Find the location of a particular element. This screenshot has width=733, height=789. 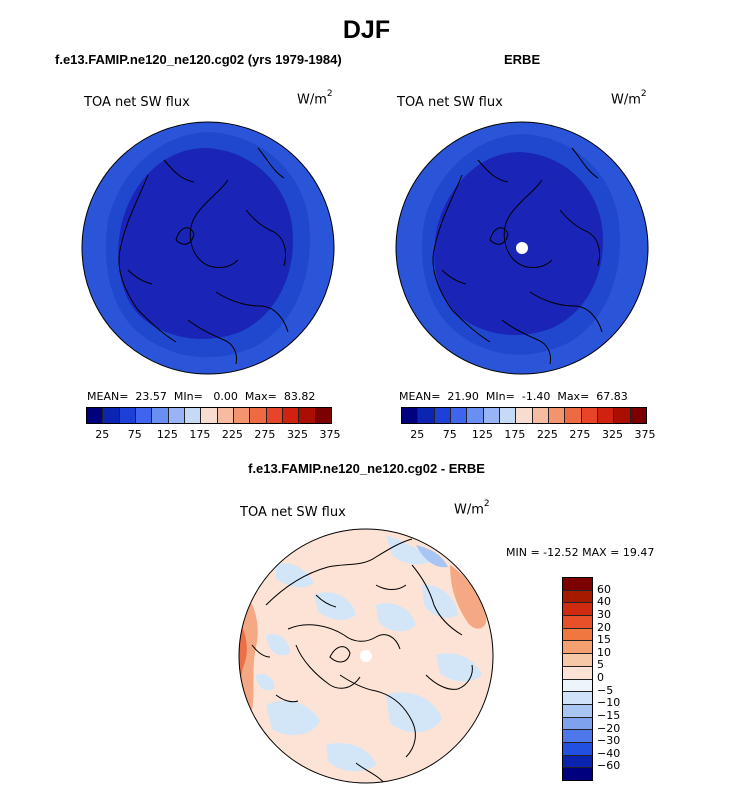

colorbar-tick-label: −5 is located at coordinates (605, 690).